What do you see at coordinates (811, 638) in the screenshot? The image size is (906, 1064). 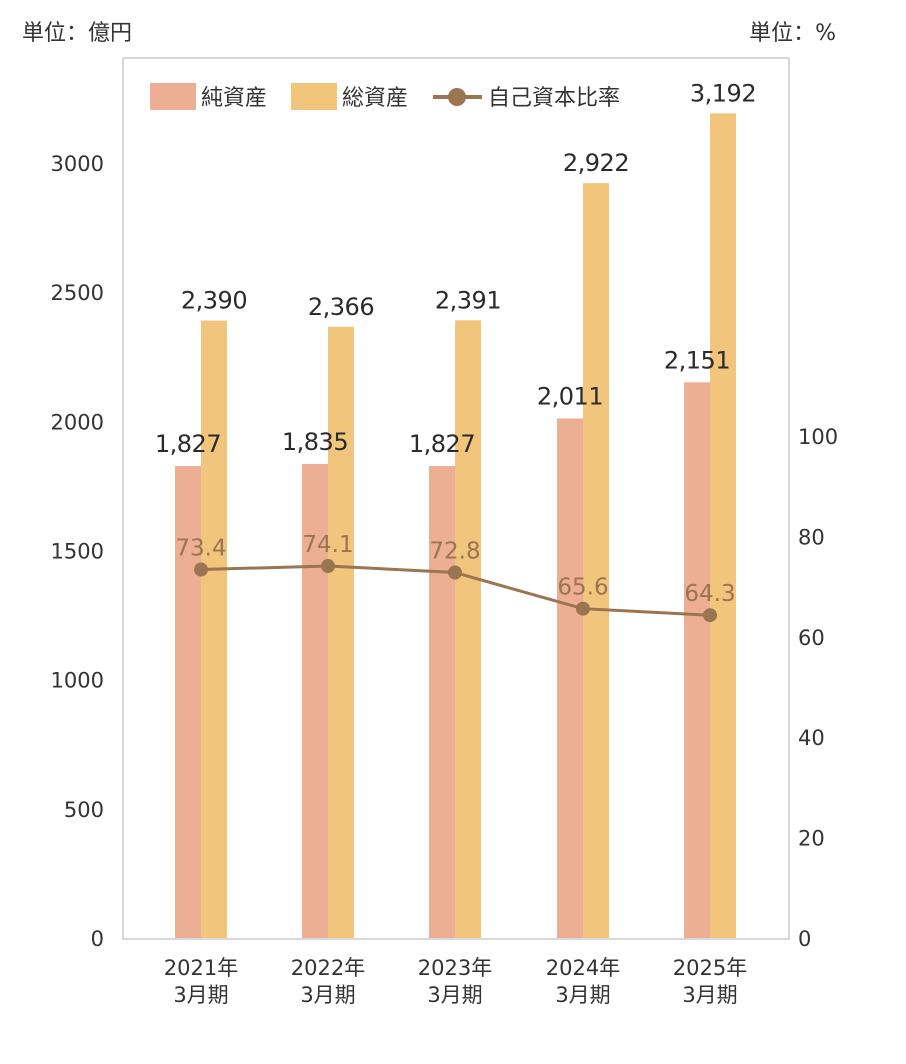 I see `right-tick-label: 60` at bounding box center [811, 638].